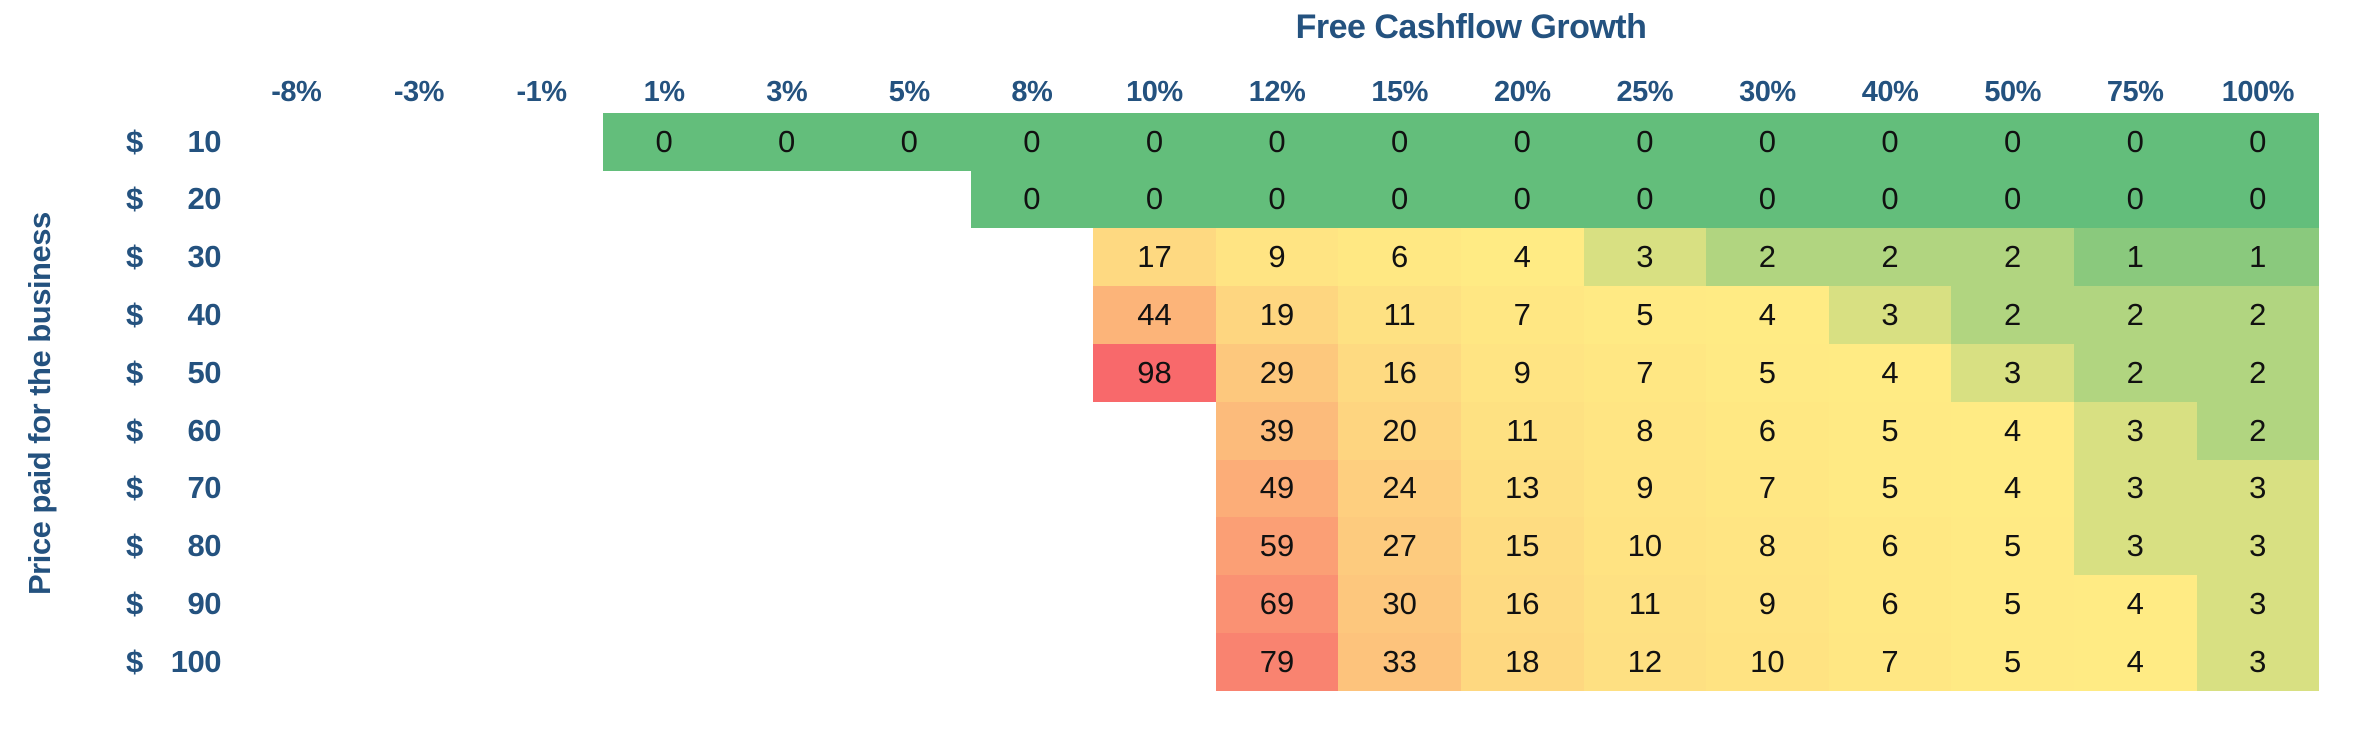  Describe the element at coordinates (1277, 661) in the screenshot. I see `heatmap-cell: 79` at that location.